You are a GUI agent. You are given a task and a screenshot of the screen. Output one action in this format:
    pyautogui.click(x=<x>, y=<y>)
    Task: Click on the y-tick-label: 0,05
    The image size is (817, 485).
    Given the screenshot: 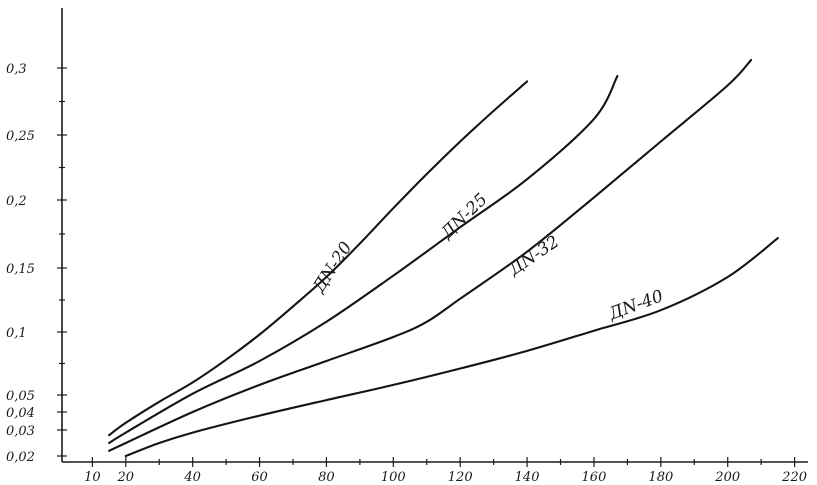 What is the action you would take?
    pyautogui.click(x=20, y=396)
    